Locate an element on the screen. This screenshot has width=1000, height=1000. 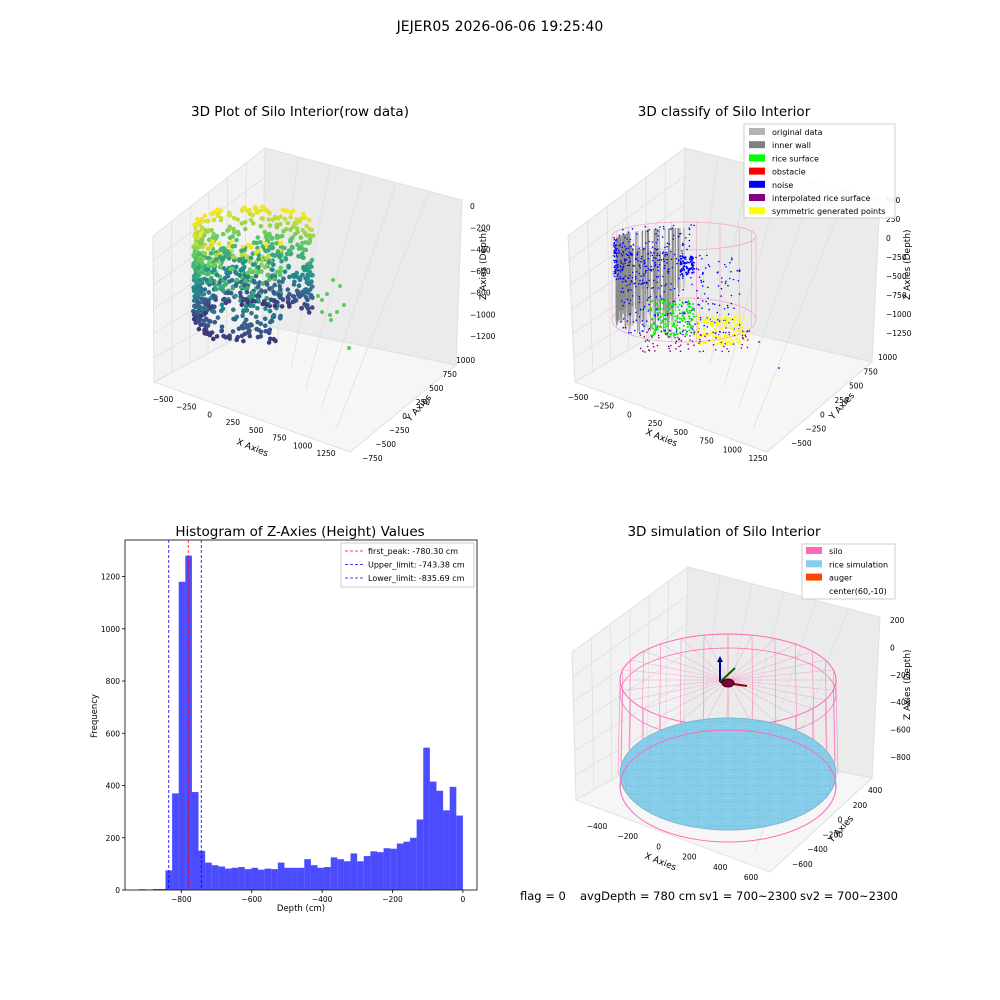
silo-wire is located at coordinates (813, 695).